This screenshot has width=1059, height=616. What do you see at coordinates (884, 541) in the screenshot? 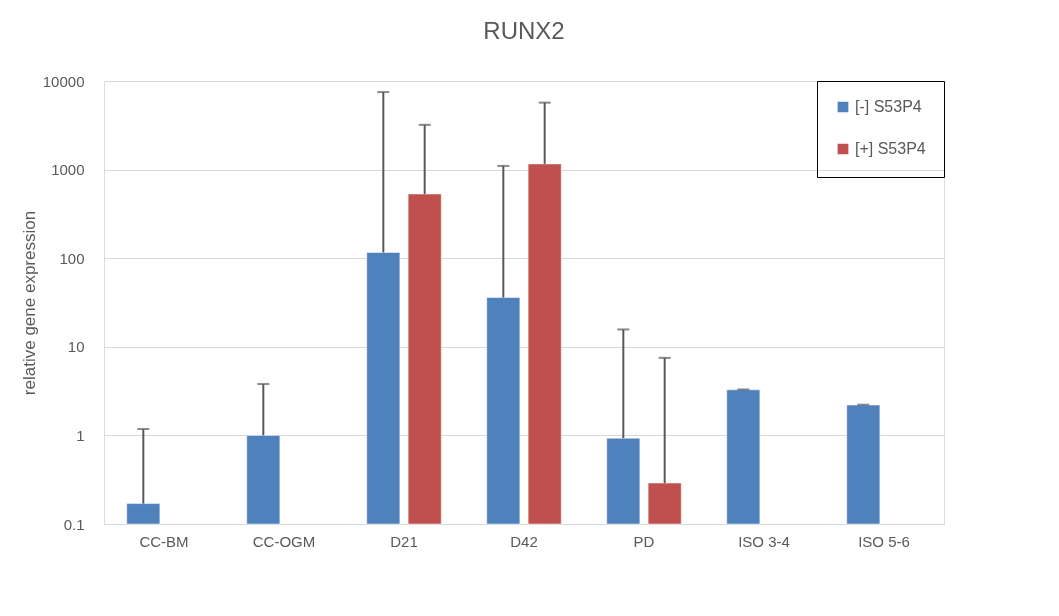
I see `x-tick-label: ISO 5-6` at bounding box center [884, 541].